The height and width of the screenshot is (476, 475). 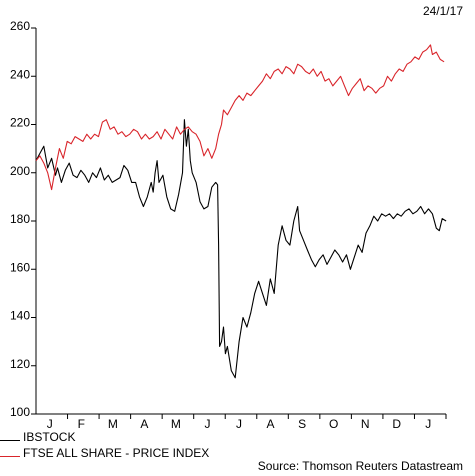 I want to click on y-tick-label: 260, so click(x=20, y=26).